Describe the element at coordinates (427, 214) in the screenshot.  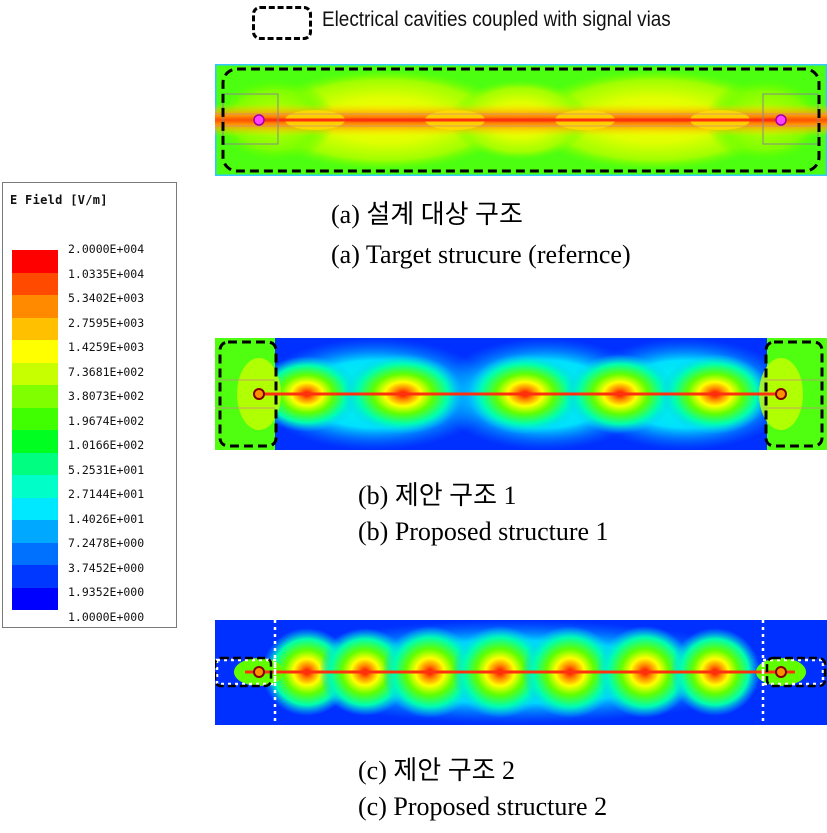
I see `panel-a-caption-ko: (a) 설계 대상 구조` at that location.